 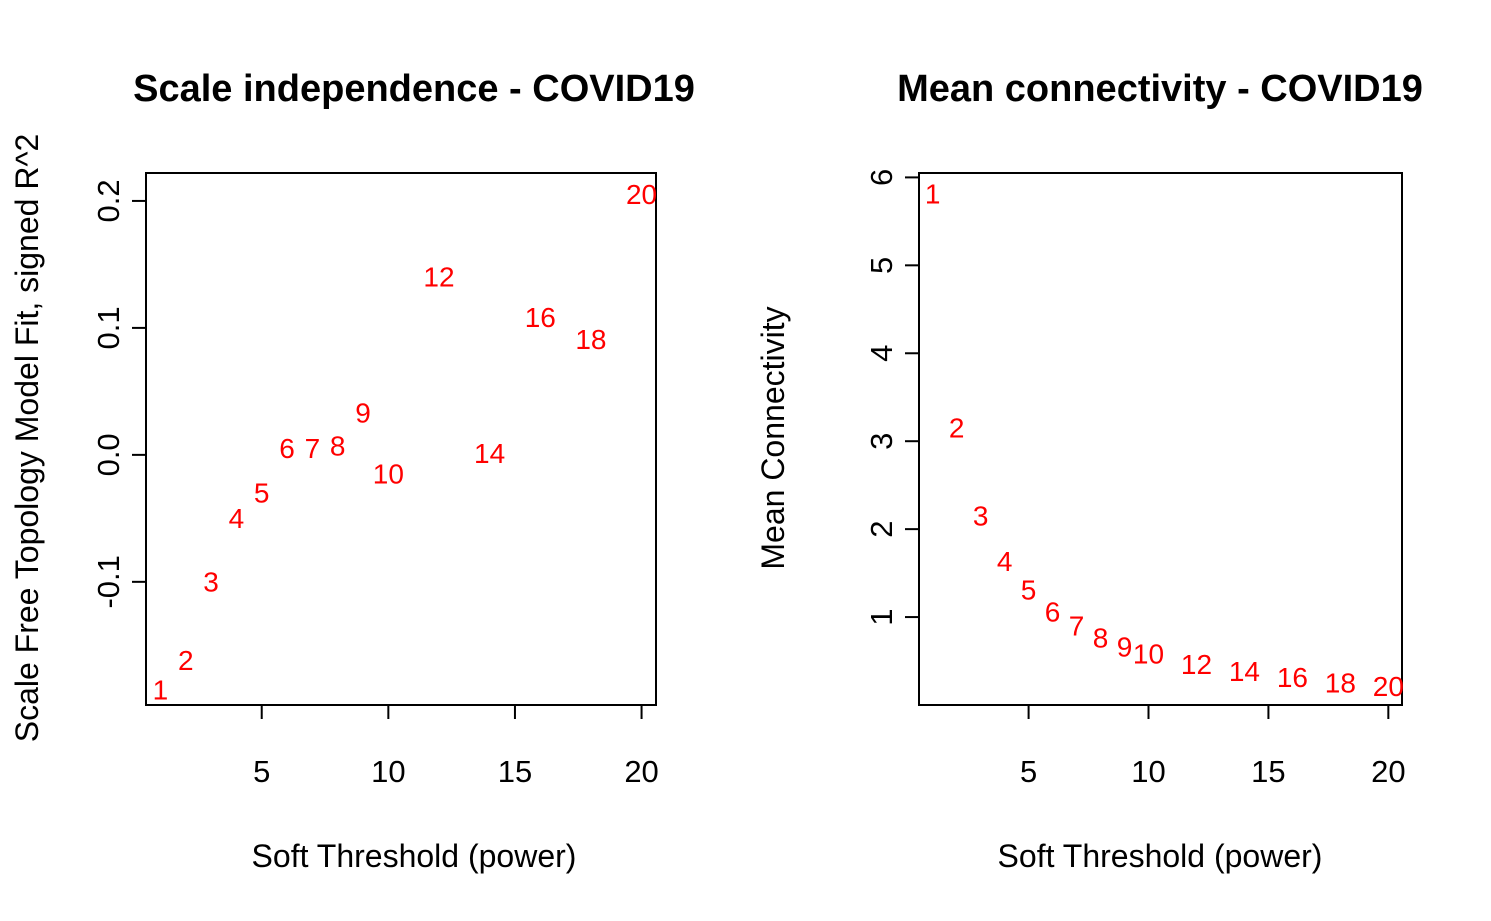 What do you see at coordinates (881, 529) in the screenshot?
I see `y-tick-label: 2` at bounding box center [881, 529].